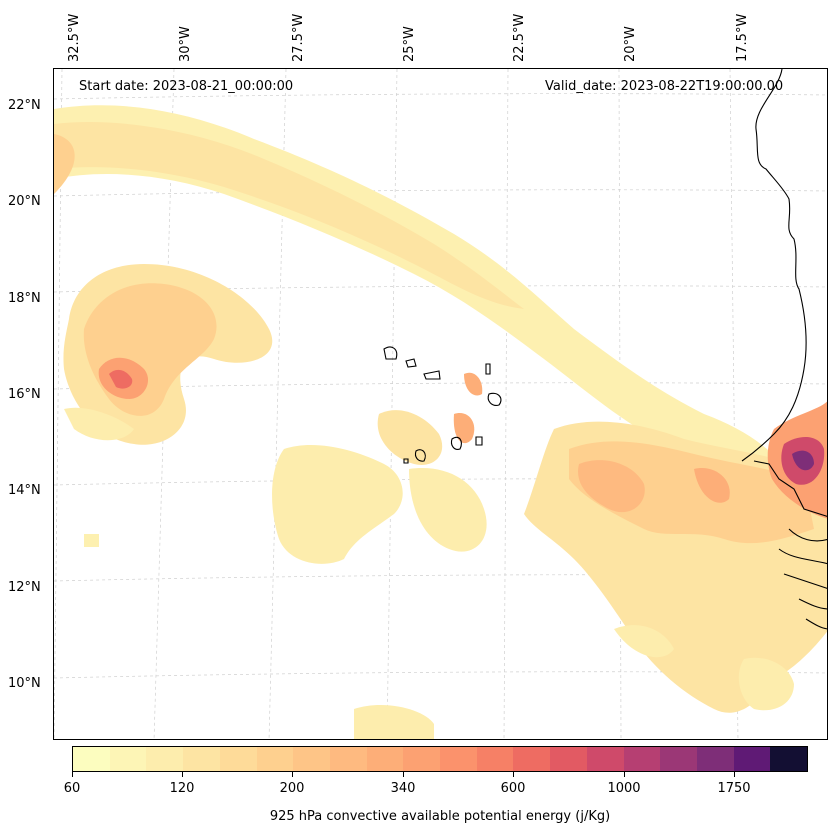 The width and height of the screenshot is (837, 836). What do you see at coordinates (390, 353) in the screenshot?
I see `santo-antao-island` at bounding box center [390, 353].